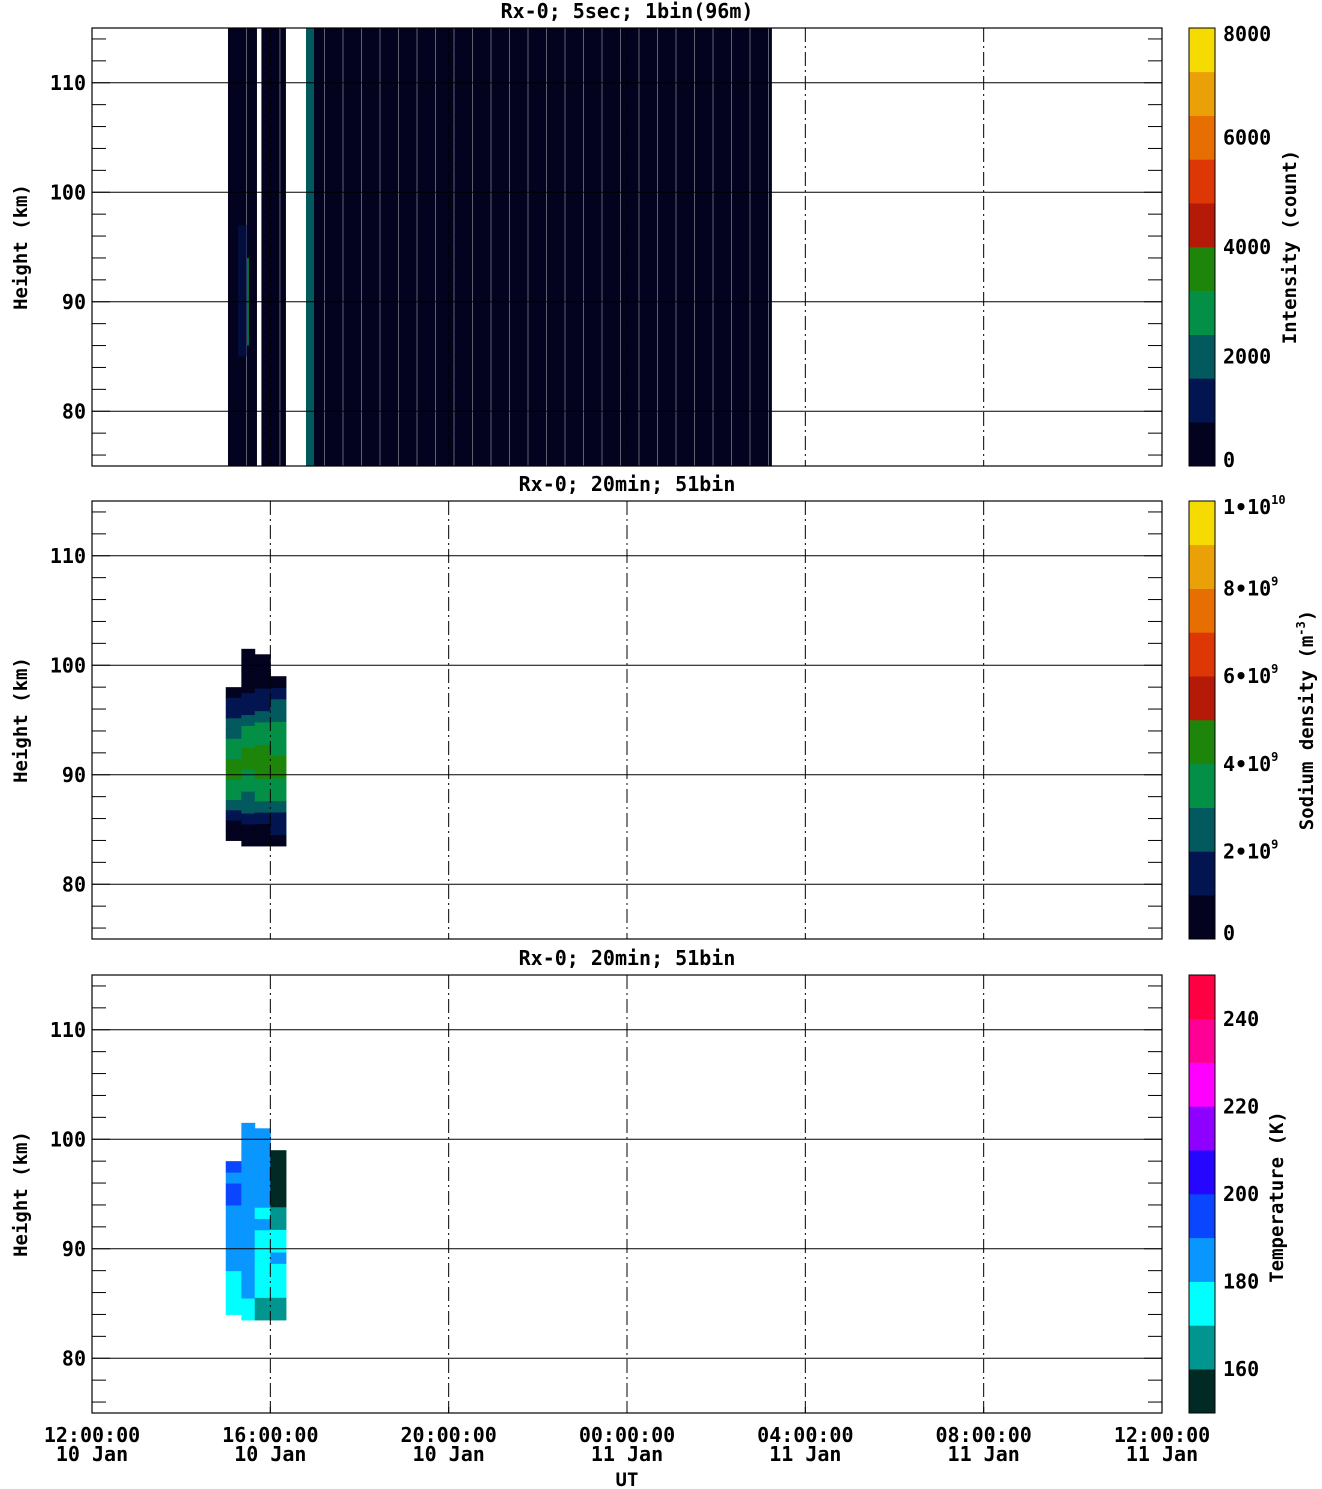 The width and height of the screenshot is (1322, 1489). What do you see at coordinates (74, 302) in the screenshot?
I see `y-tick-label: 90` at bounding box center [74, 302].